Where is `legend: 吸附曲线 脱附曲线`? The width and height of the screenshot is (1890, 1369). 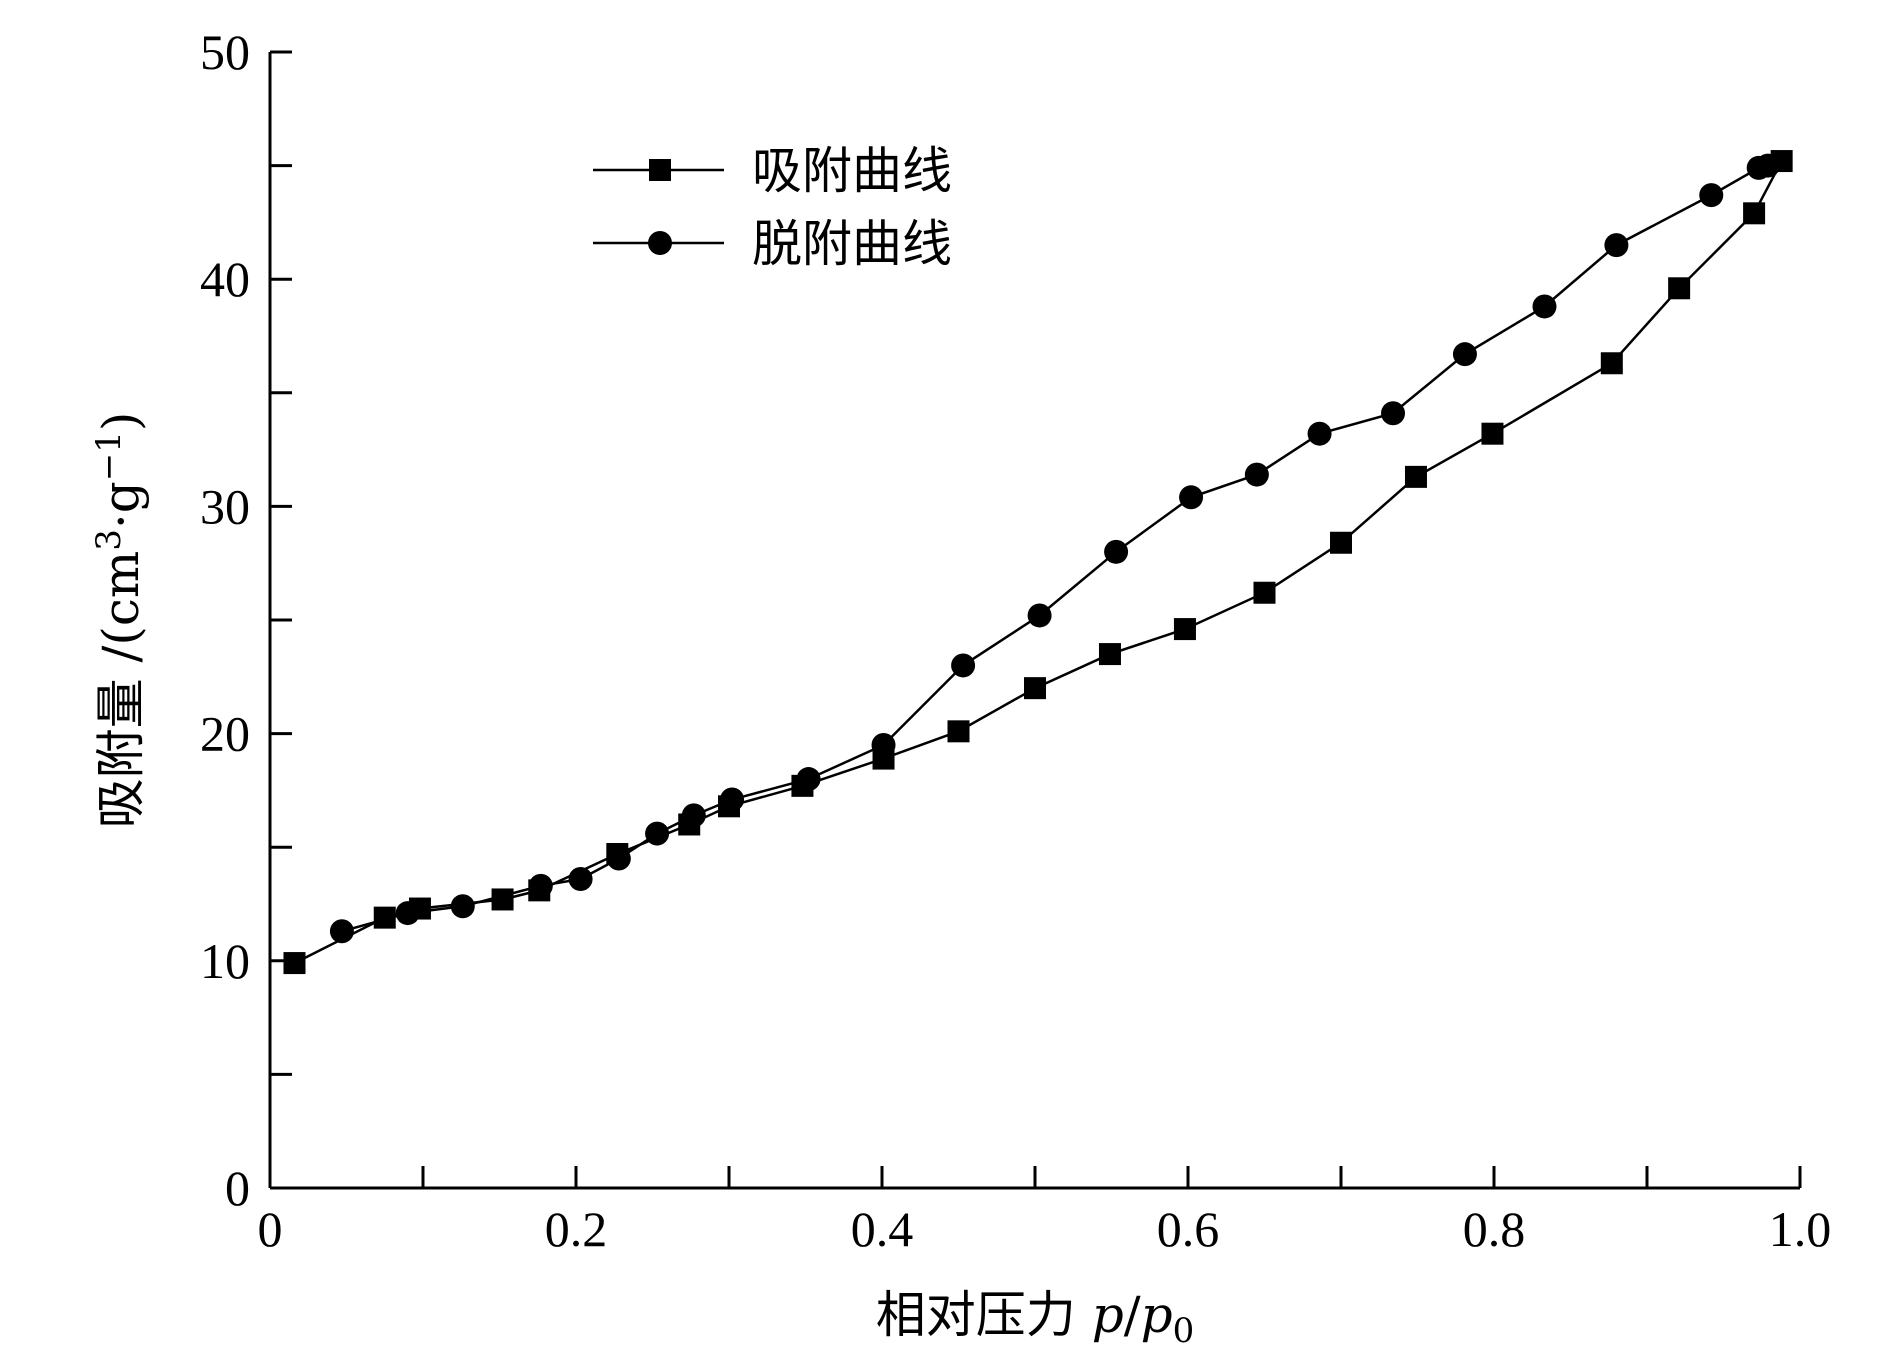
legend: 吸附曲线 脱附曲线 is located at coordinates (772, 207).